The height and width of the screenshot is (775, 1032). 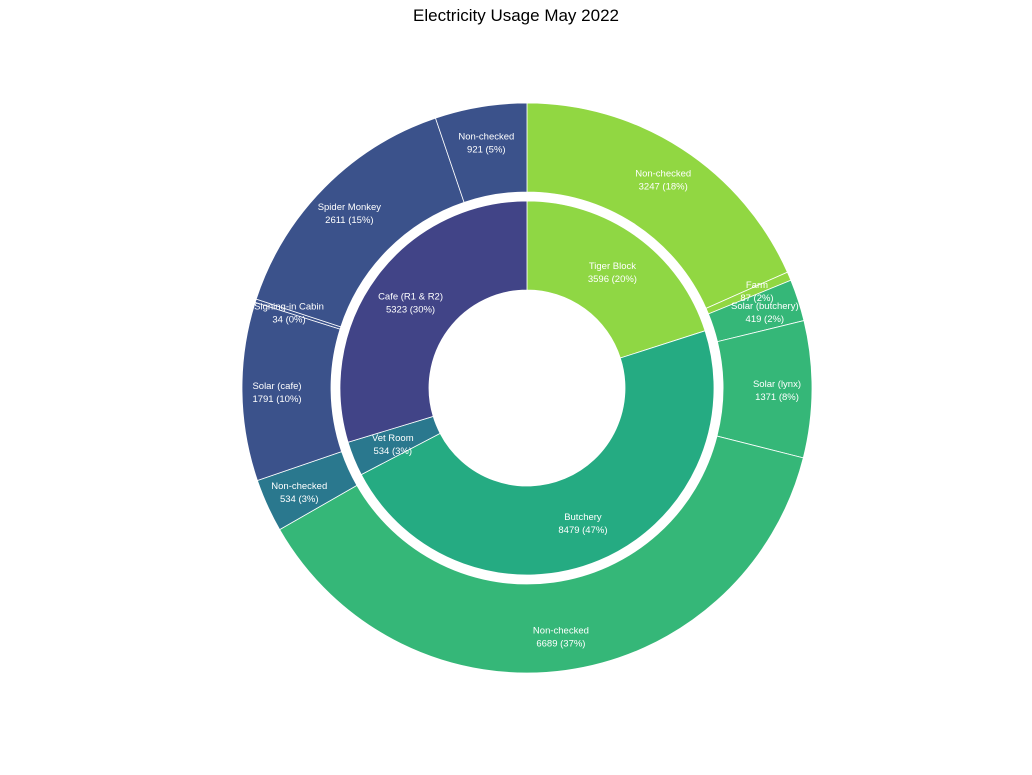 What do you see at coordinates (393, 445) in the screenshot?
I see `inner-ring-label-vet-room-2: Vet Room 534 (3%)` at bounding box center [393, 445].